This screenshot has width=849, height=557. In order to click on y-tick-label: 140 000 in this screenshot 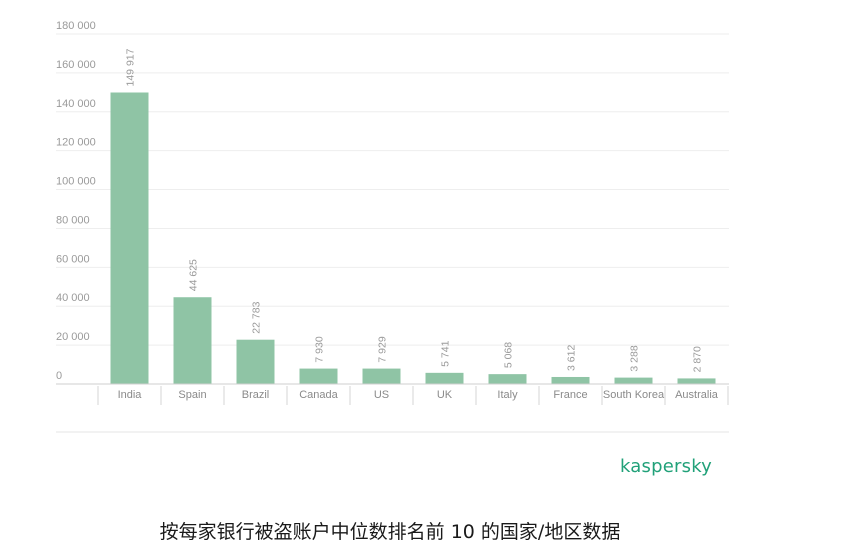, I will do `click(76, 104)`.